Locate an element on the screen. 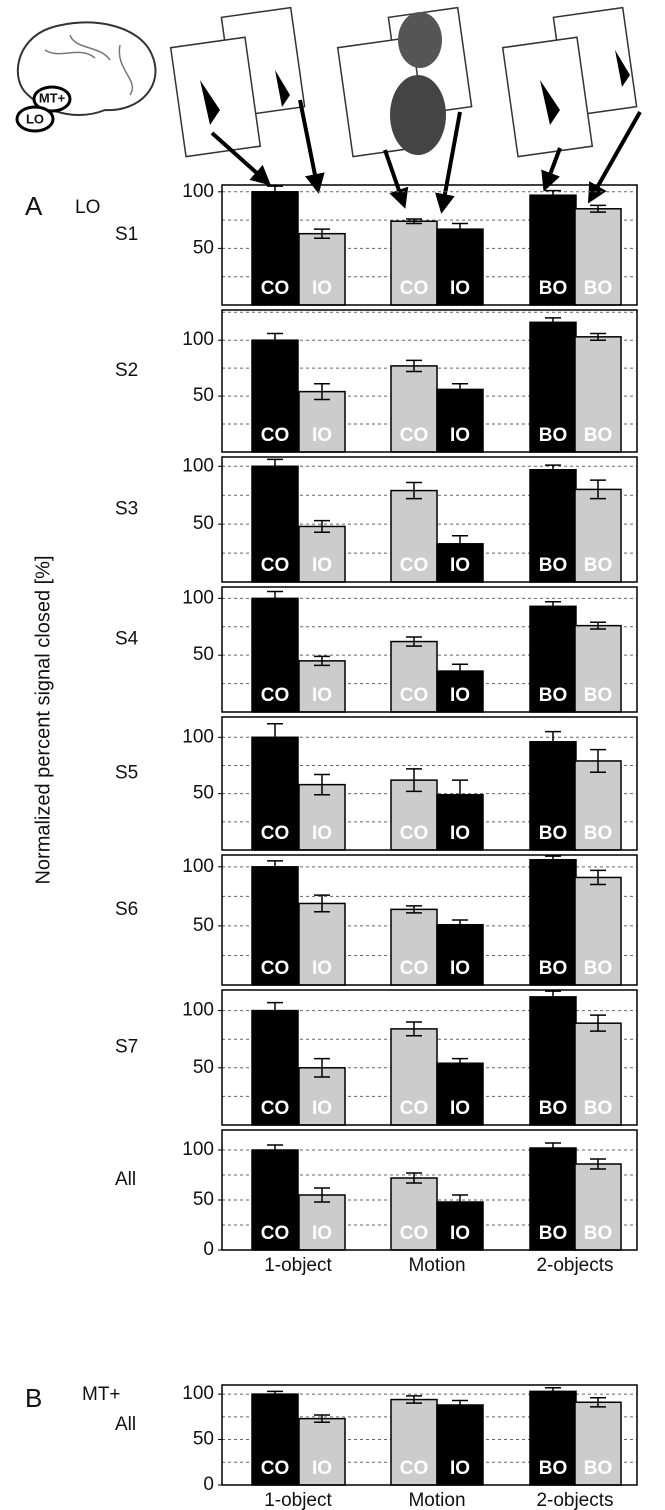 The image size is (665, 1510). brain-icon: MT+ LO is located at coordinates (86, 77).